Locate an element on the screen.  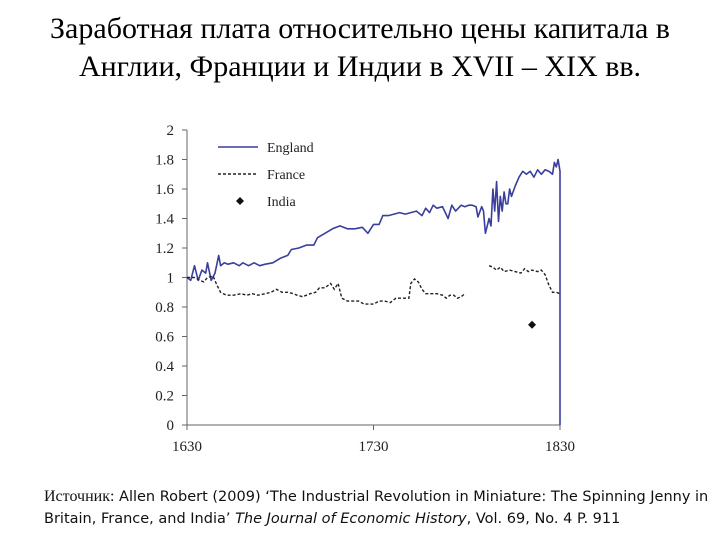
y-tick-label: 1.4 is located at coordinates (164, 220).